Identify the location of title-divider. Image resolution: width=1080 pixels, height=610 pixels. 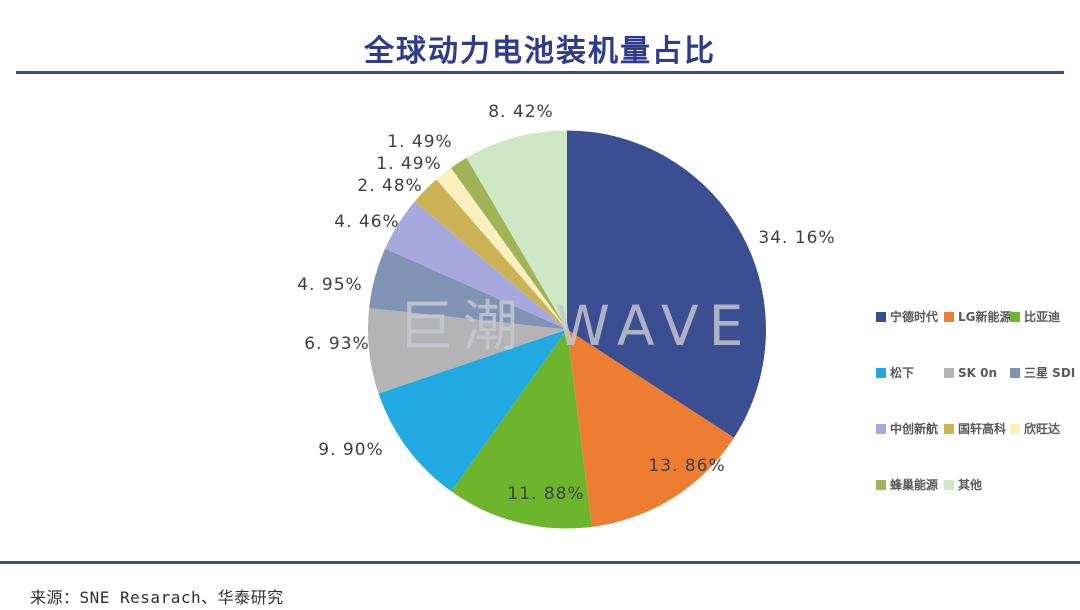
(540, 72).